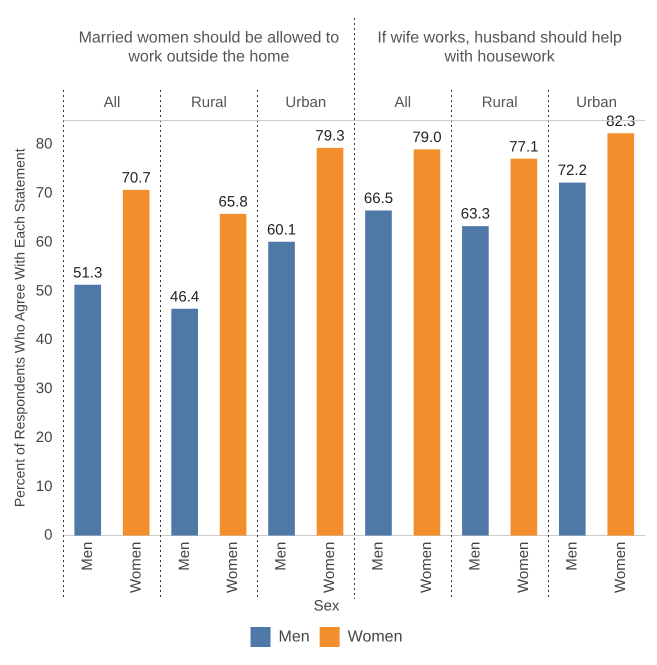  What do you see at coordinates (327, 606) in the screenshot?
I see `legend-title: Sex` at bounding box center [327, 606].